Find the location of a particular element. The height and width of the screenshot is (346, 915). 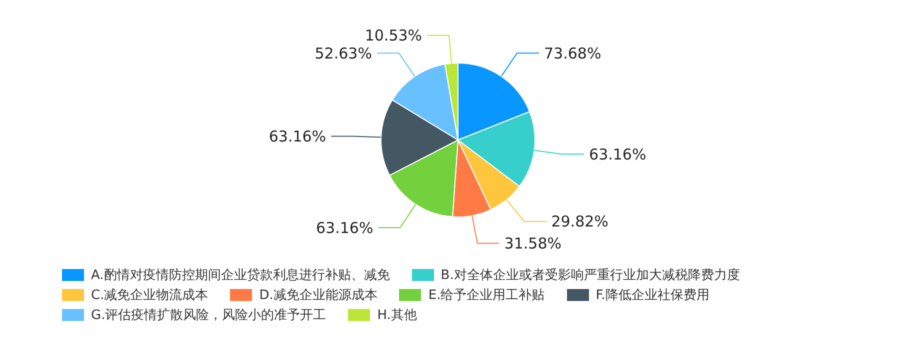

data-label: 29.82% is located at coordinates (579, 221).